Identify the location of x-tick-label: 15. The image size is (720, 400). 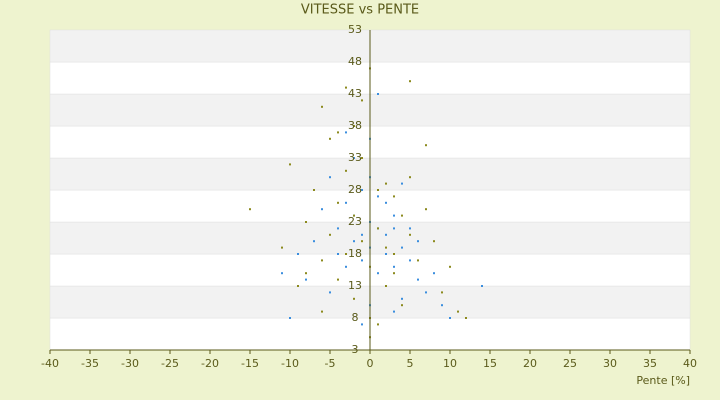
(490, 363).